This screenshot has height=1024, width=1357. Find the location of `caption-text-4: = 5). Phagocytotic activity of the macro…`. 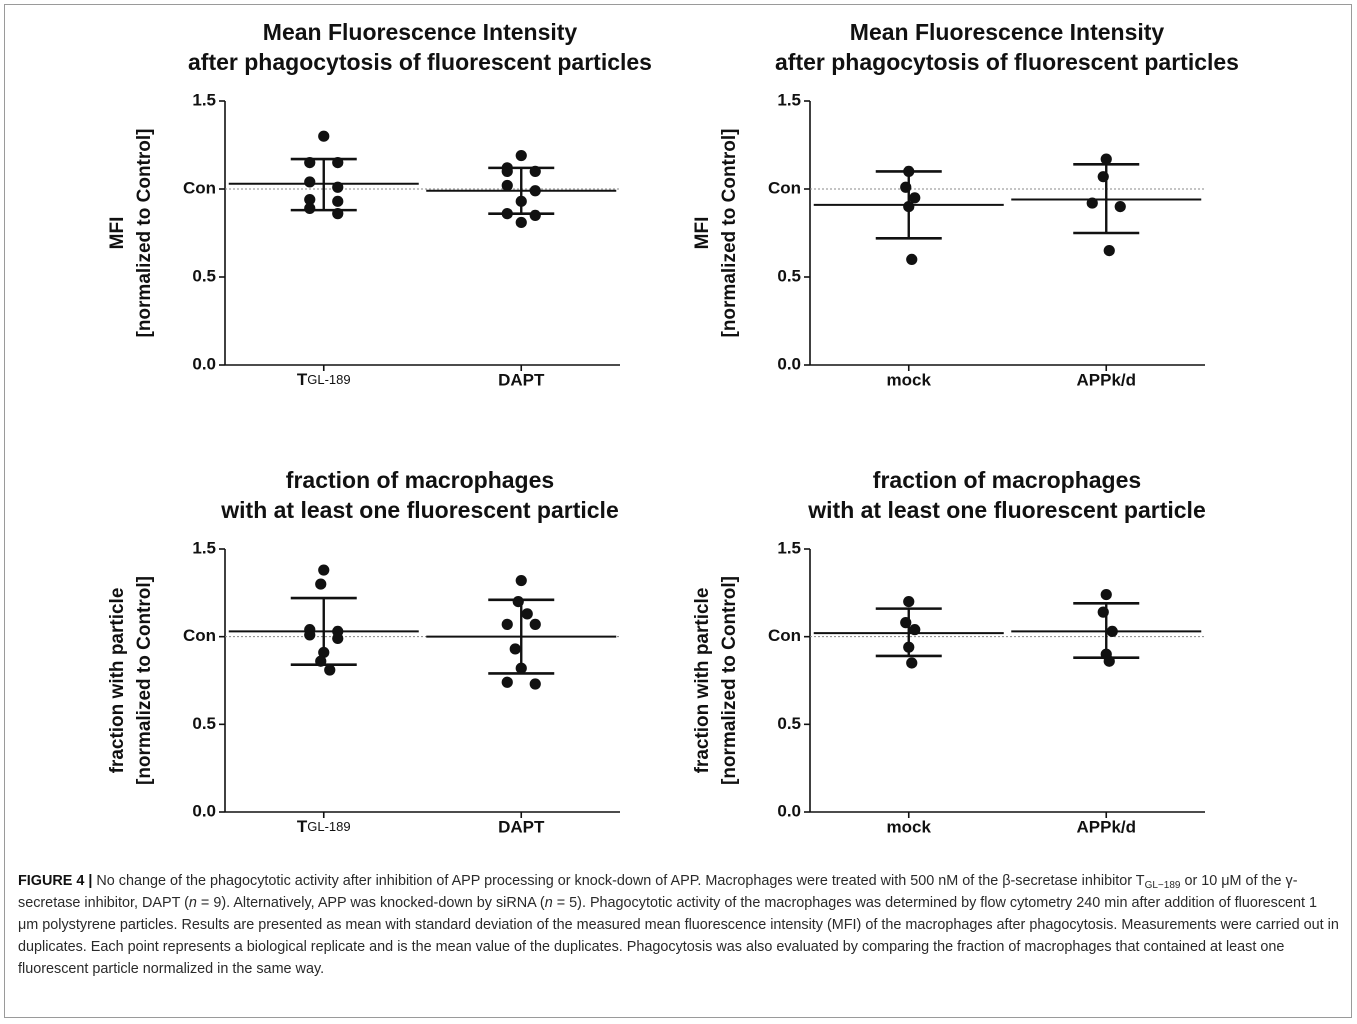

caption-text-4: = 5). Phagocytotic activity of the macro… is located at coordinates (678, 936).